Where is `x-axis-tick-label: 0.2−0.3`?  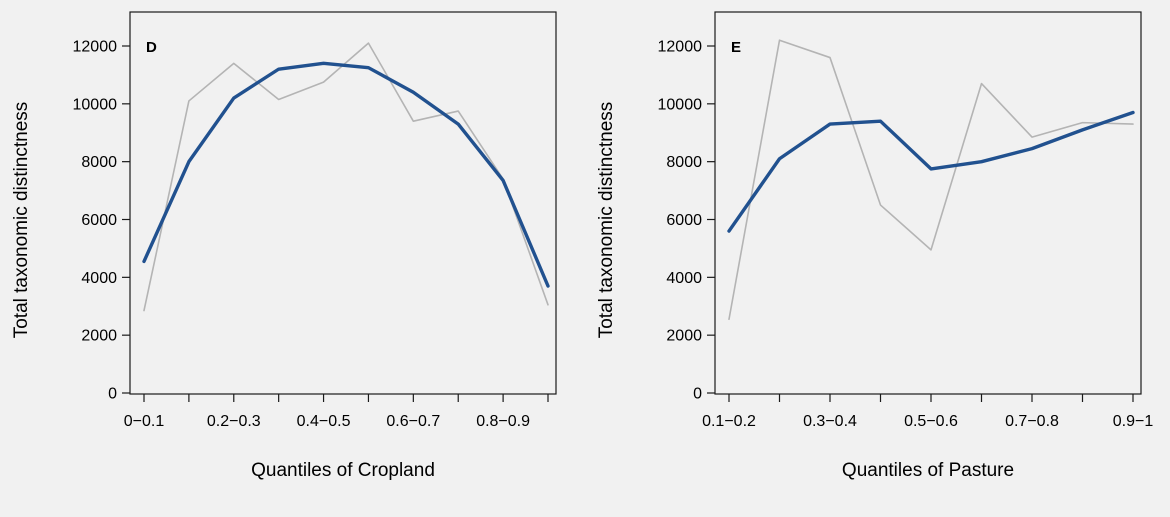
x-axis-tick-label: 0.2−0.3 is located at coordinates (234, 421).